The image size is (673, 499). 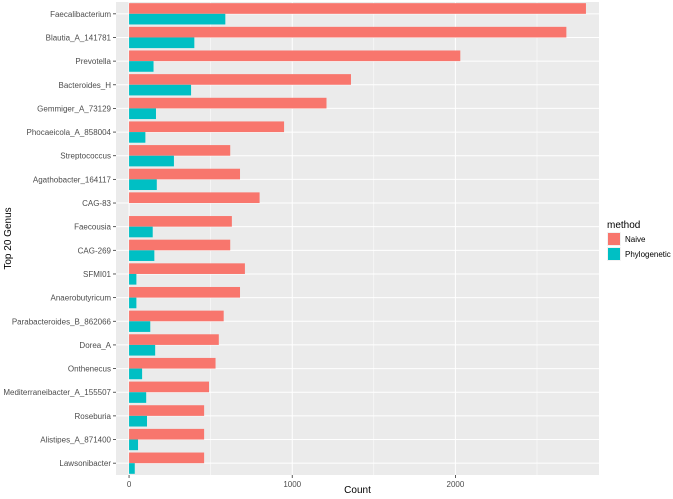 I want to click on y-tick-label: Anaerobutyricum, so click(x=81, y=298).